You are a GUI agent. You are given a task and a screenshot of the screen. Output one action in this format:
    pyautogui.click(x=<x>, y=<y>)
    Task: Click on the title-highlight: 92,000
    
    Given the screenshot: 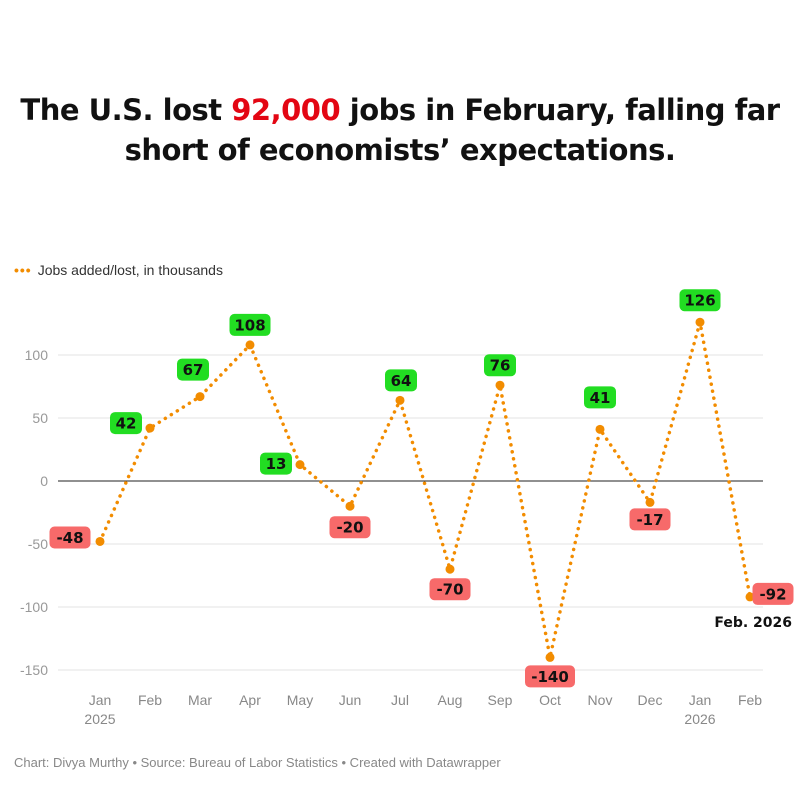 What is the action you would take?
    pyautogui.click(x=286, y=110)
    